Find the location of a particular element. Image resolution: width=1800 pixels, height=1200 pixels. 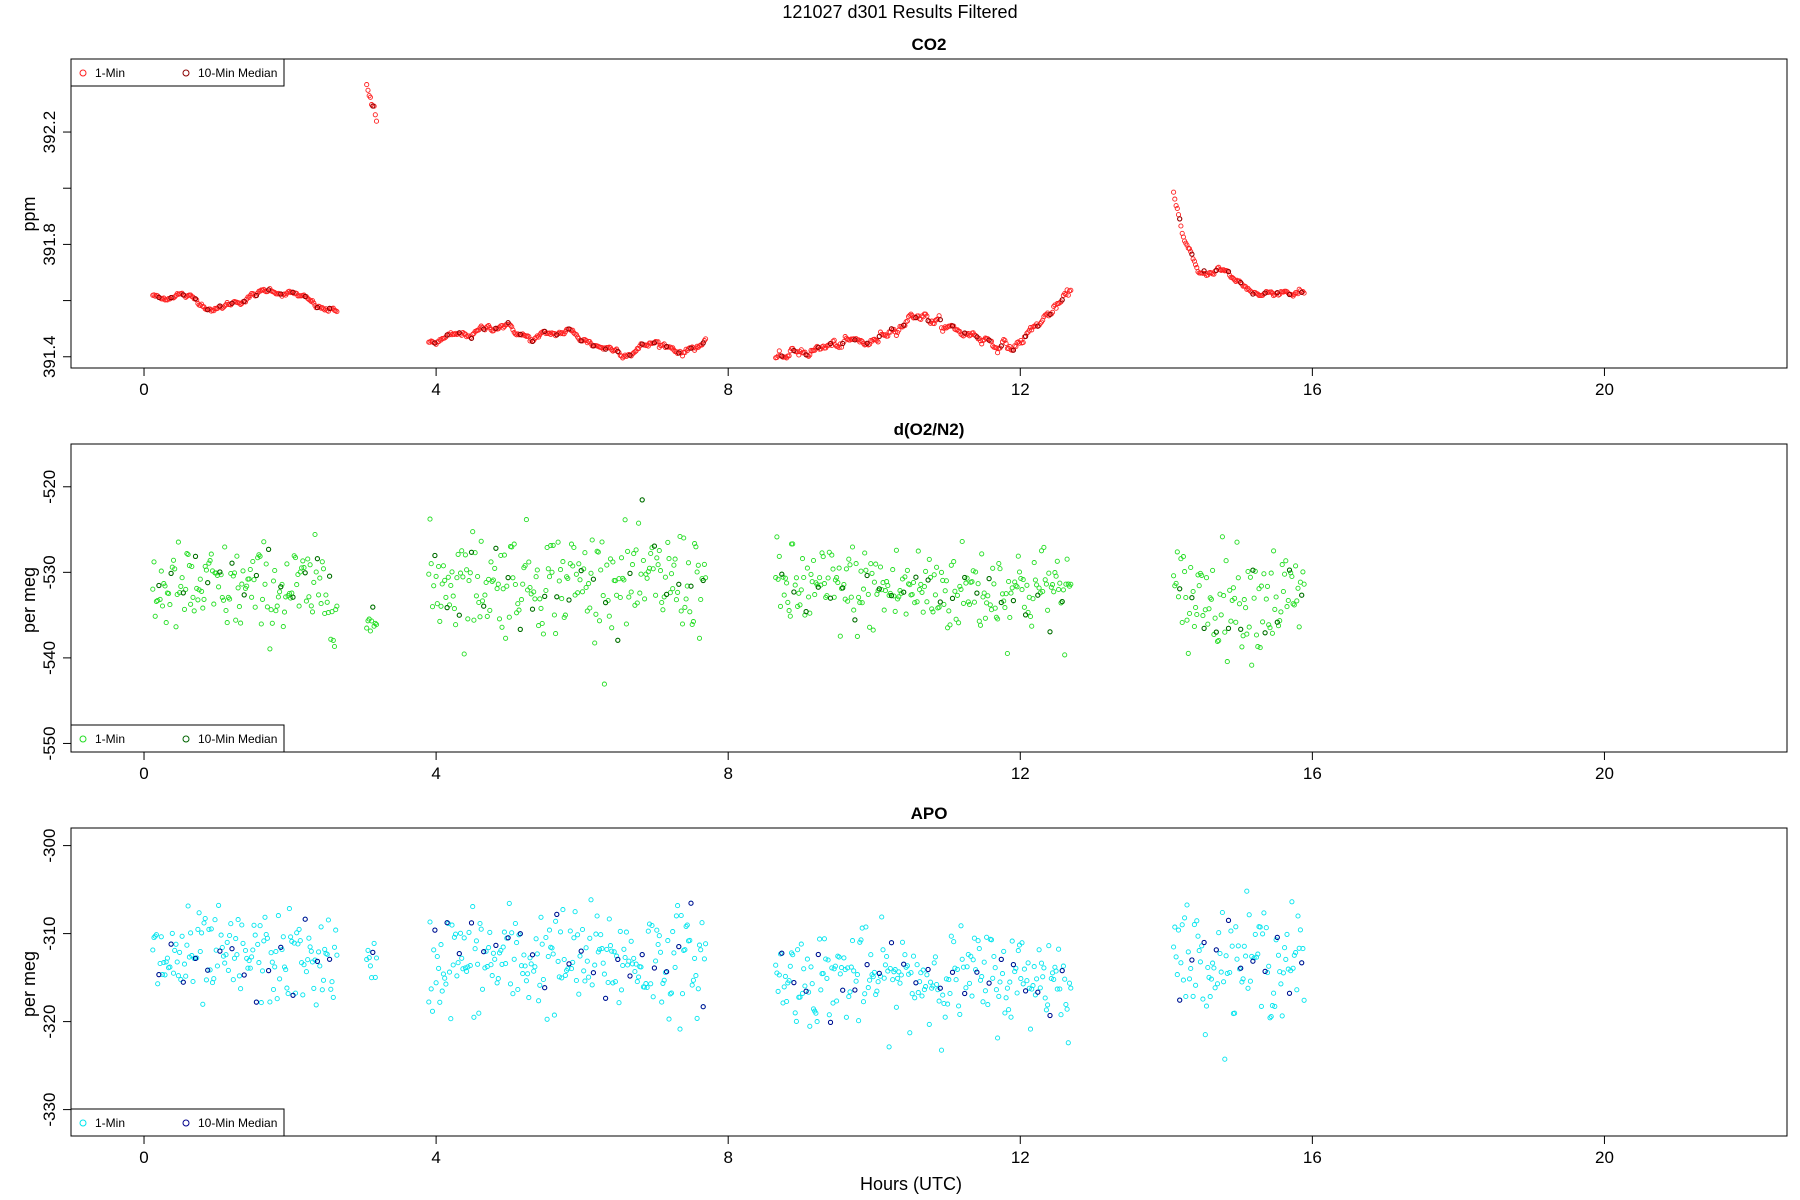

x-tick-label: 12 is located at coordinates (1020, 773).